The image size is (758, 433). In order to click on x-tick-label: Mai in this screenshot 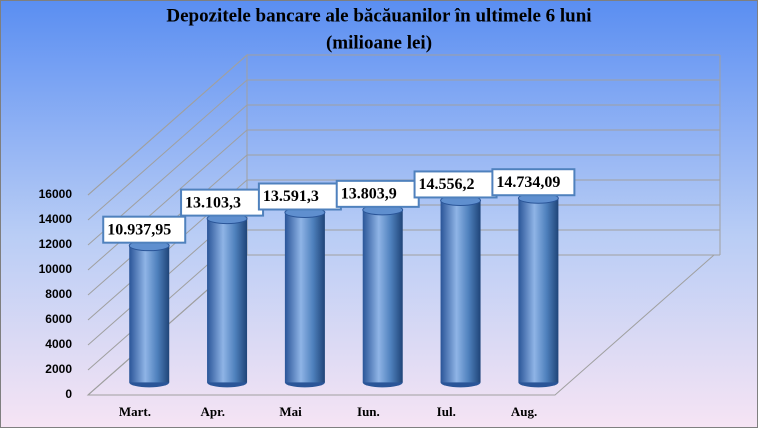, I will do `click(290, 411)`.